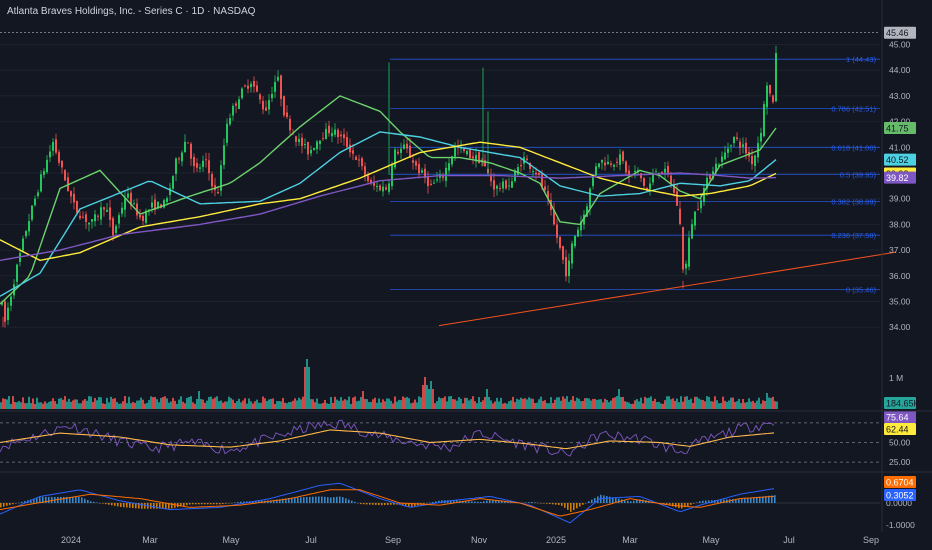 Image resolution: width=932 pixels, height=550 pixels. What do you see at coordinates (711, 540) in the screenshot?
I see `time-tick-label: May` at bounding box center [711, 540].